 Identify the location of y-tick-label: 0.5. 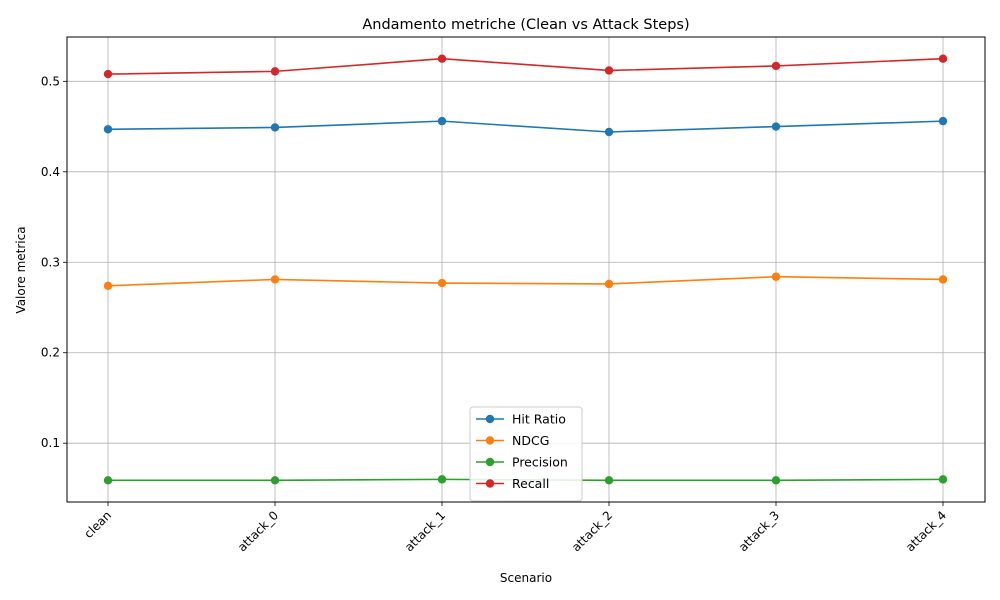
(50, 81).